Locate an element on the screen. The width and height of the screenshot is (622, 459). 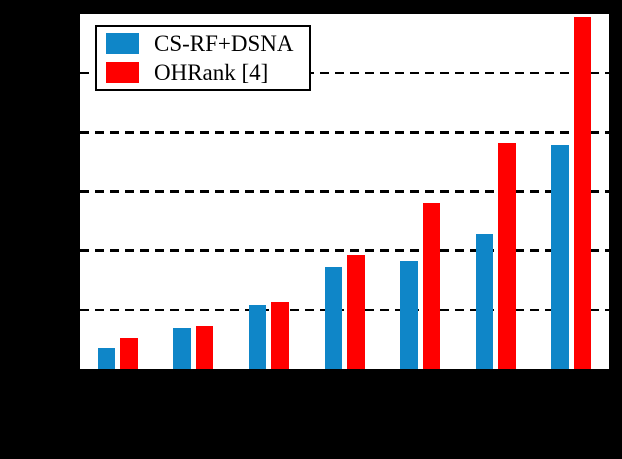
legend-item-cs-rf-dsna: CS-RF+DSNA is located at coordinates (207, 43).